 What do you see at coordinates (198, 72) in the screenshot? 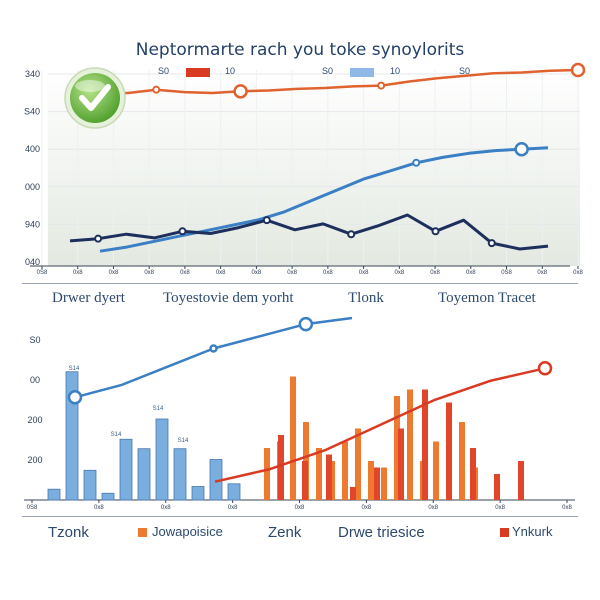
I see `legend-swatch-red` at bounding box center [198, 72].